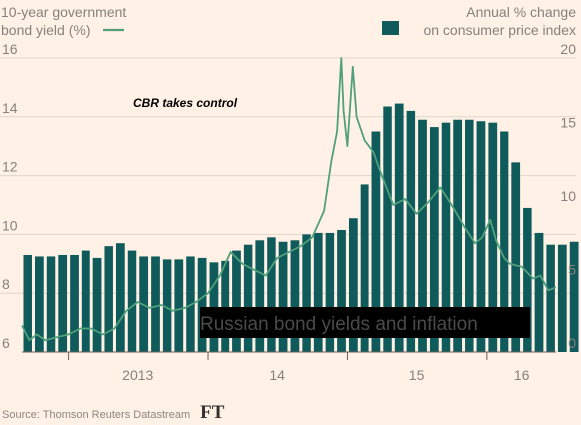 This screenshot has width=581, height=425. Describe the element at coordinates (212, 412) in the screenshot. I see `ft-logo: FT` at that location.